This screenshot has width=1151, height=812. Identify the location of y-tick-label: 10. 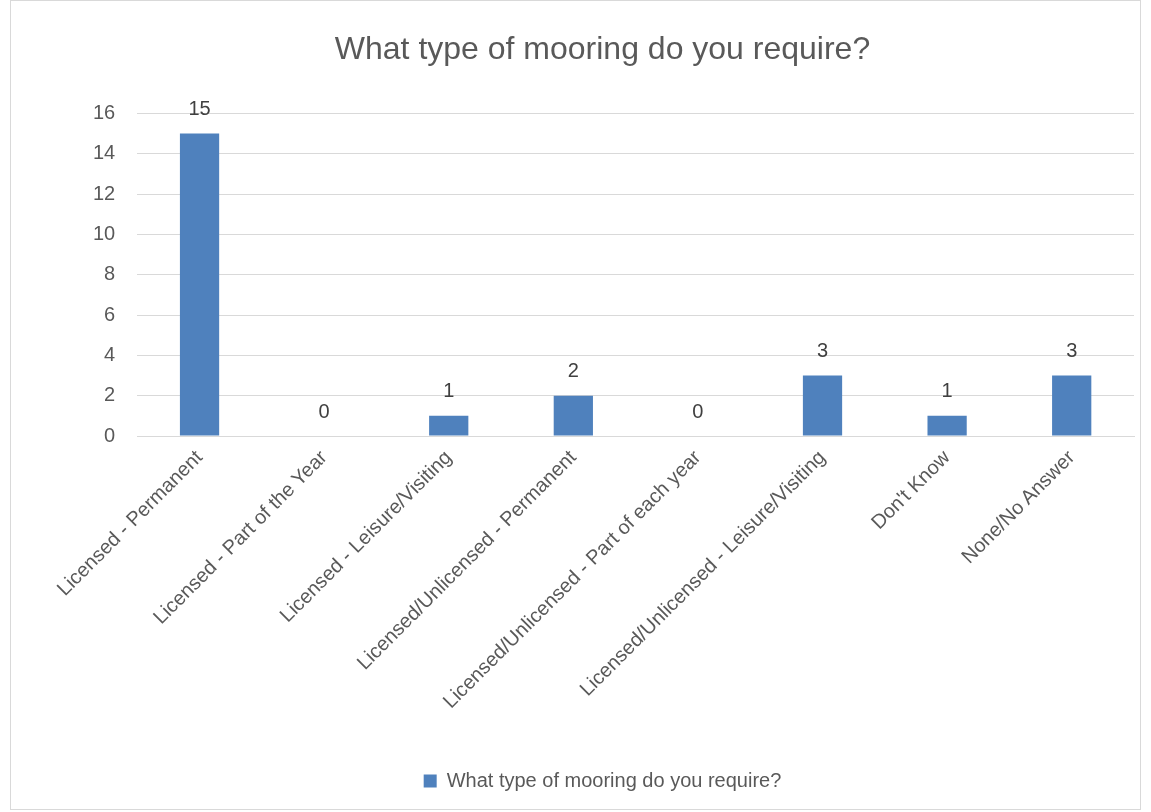
(104, 232).